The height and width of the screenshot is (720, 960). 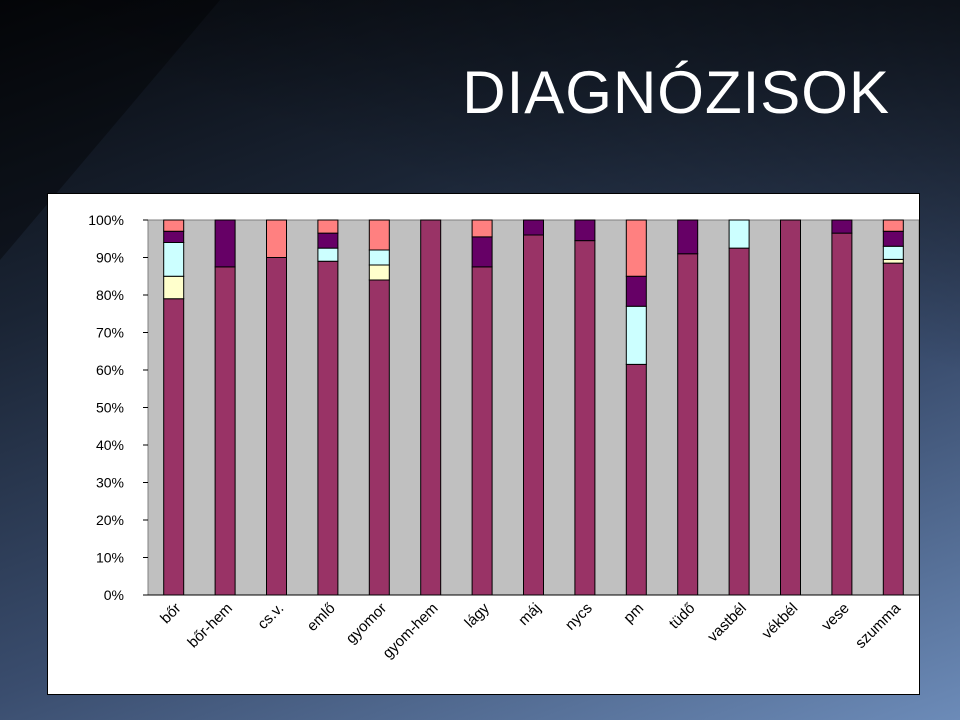 I want to click on x-tick-label: emlő, so click(x=321, y=617).